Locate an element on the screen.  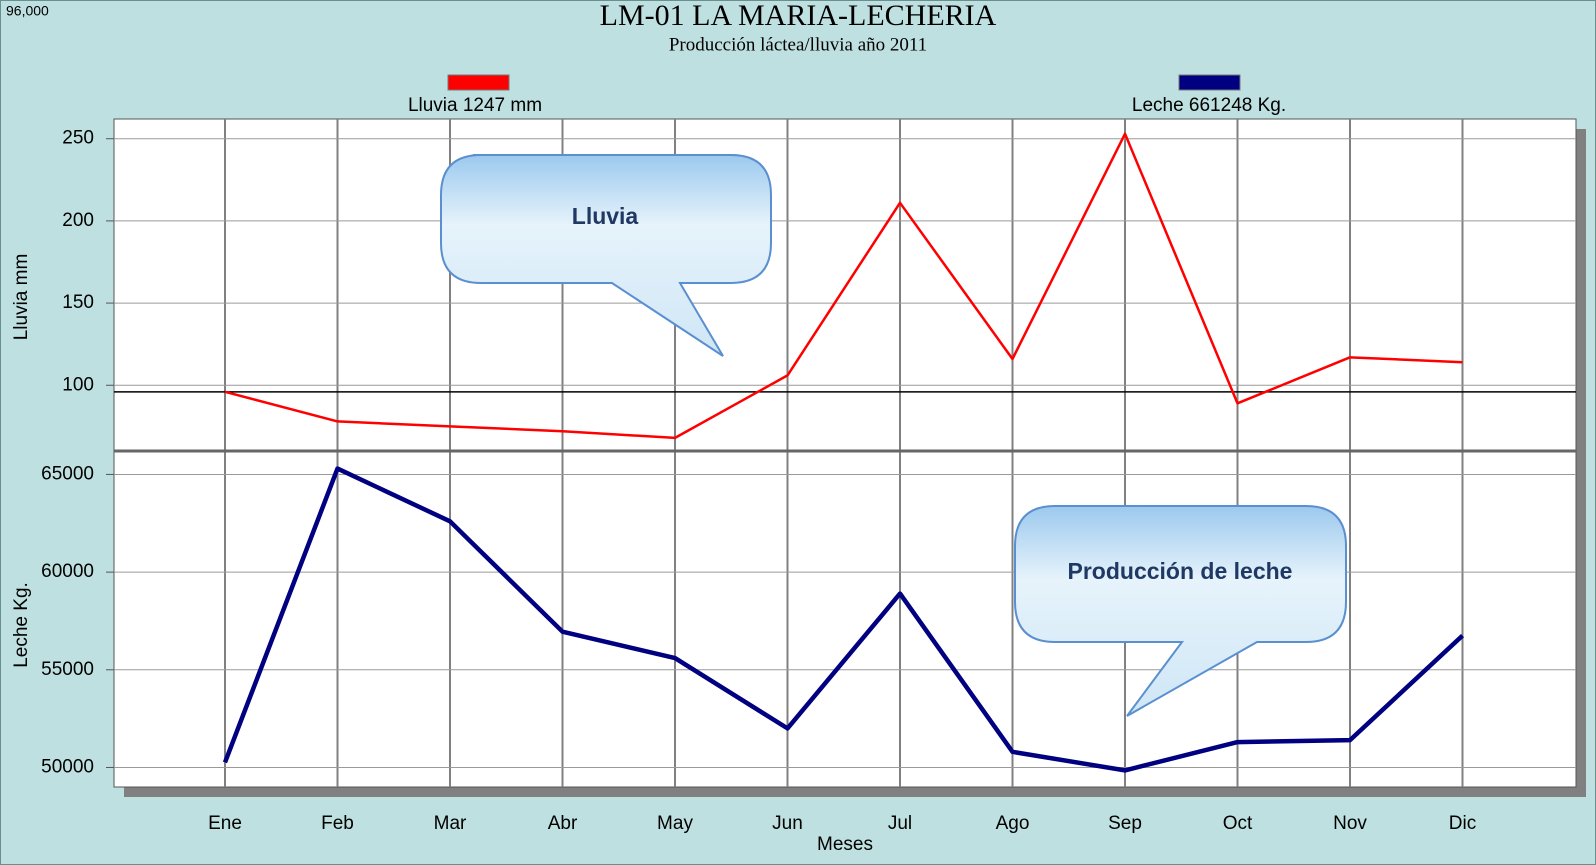
y-tick-label: 65000 is located at coordinates (67, 473).